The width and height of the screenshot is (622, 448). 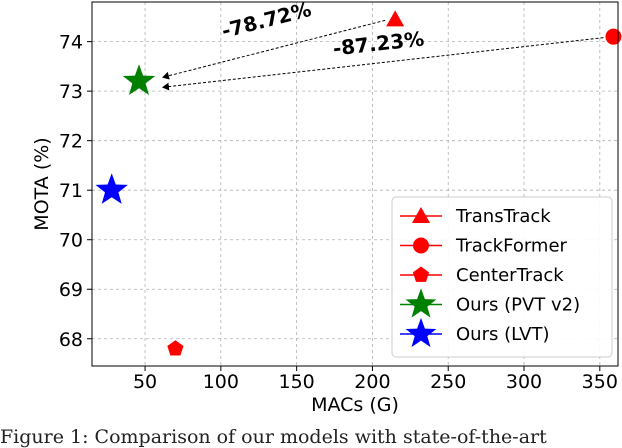 I want to click on y-tick-label: 74, so click(x=71, y=43).